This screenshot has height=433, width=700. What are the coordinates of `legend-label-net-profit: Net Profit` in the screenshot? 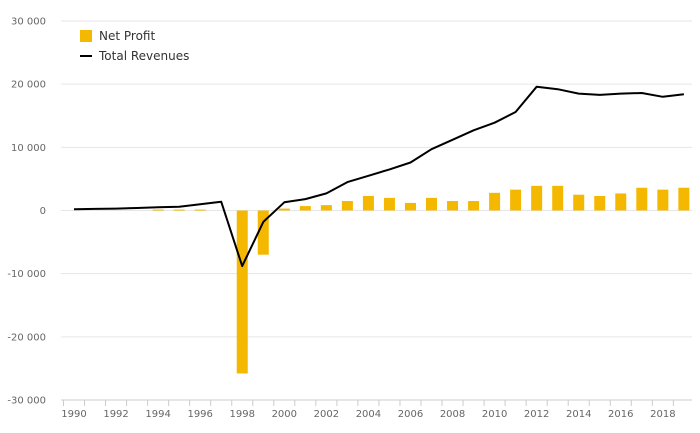 It's located at (127, 36).